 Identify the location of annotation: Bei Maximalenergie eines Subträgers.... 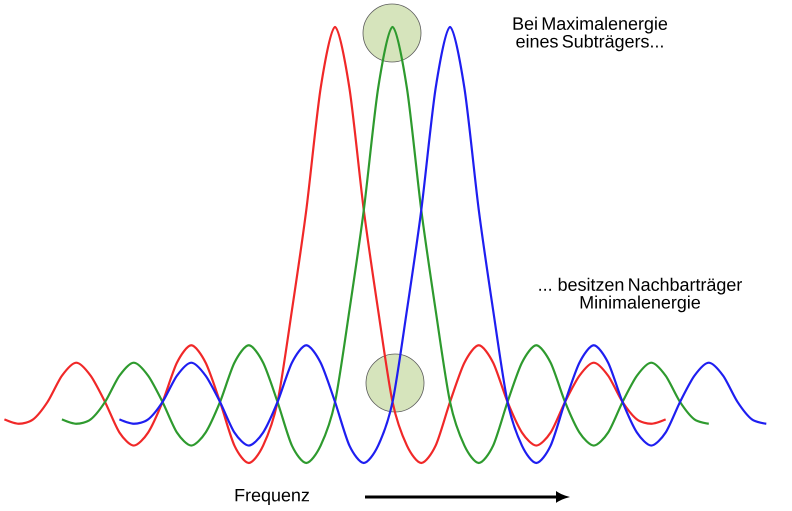
(591, 34).